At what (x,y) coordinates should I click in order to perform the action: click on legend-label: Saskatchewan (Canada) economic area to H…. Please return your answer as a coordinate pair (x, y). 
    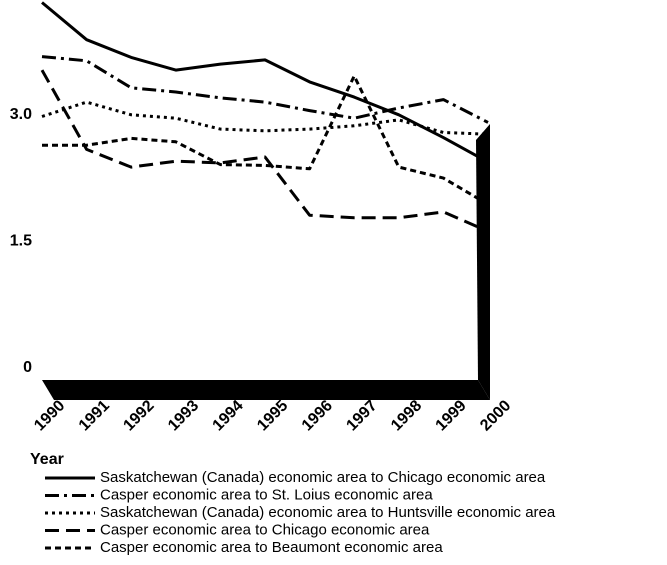
    Looking at the image, I should click on (328, 512).